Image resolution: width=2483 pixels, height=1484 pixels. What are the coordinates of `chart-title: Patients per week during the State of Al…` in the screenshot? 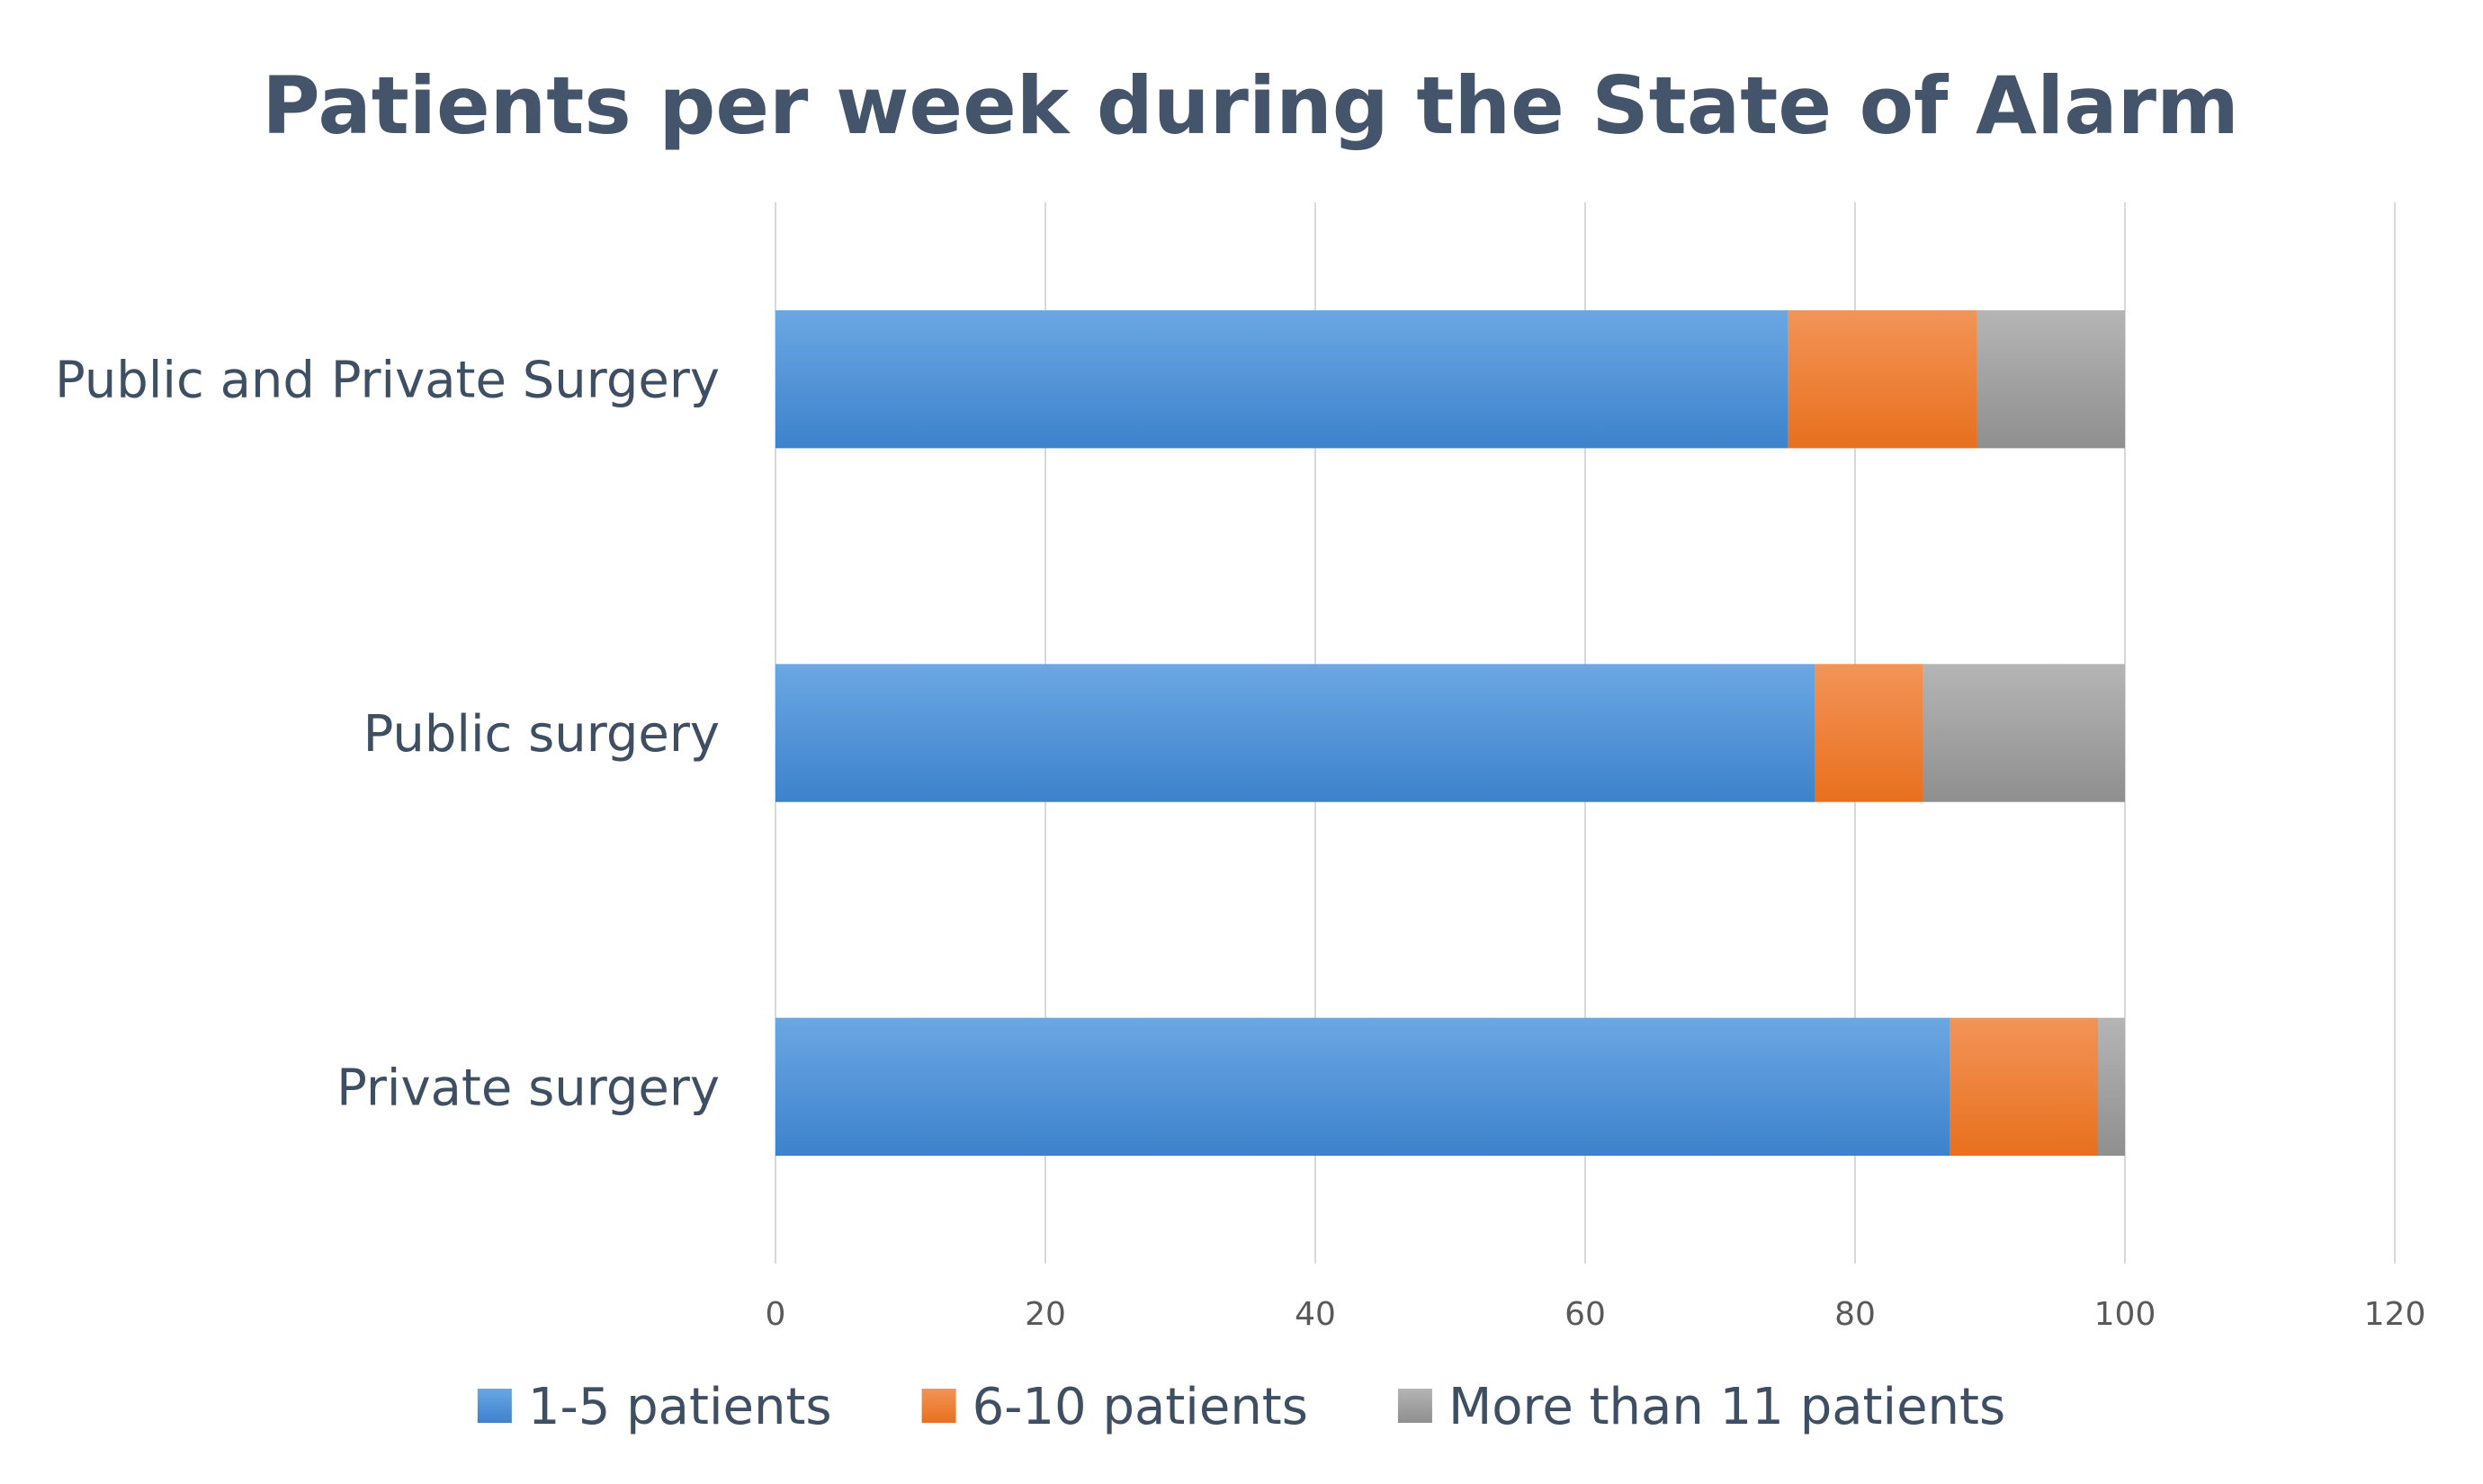 It's located at (1251, 105).